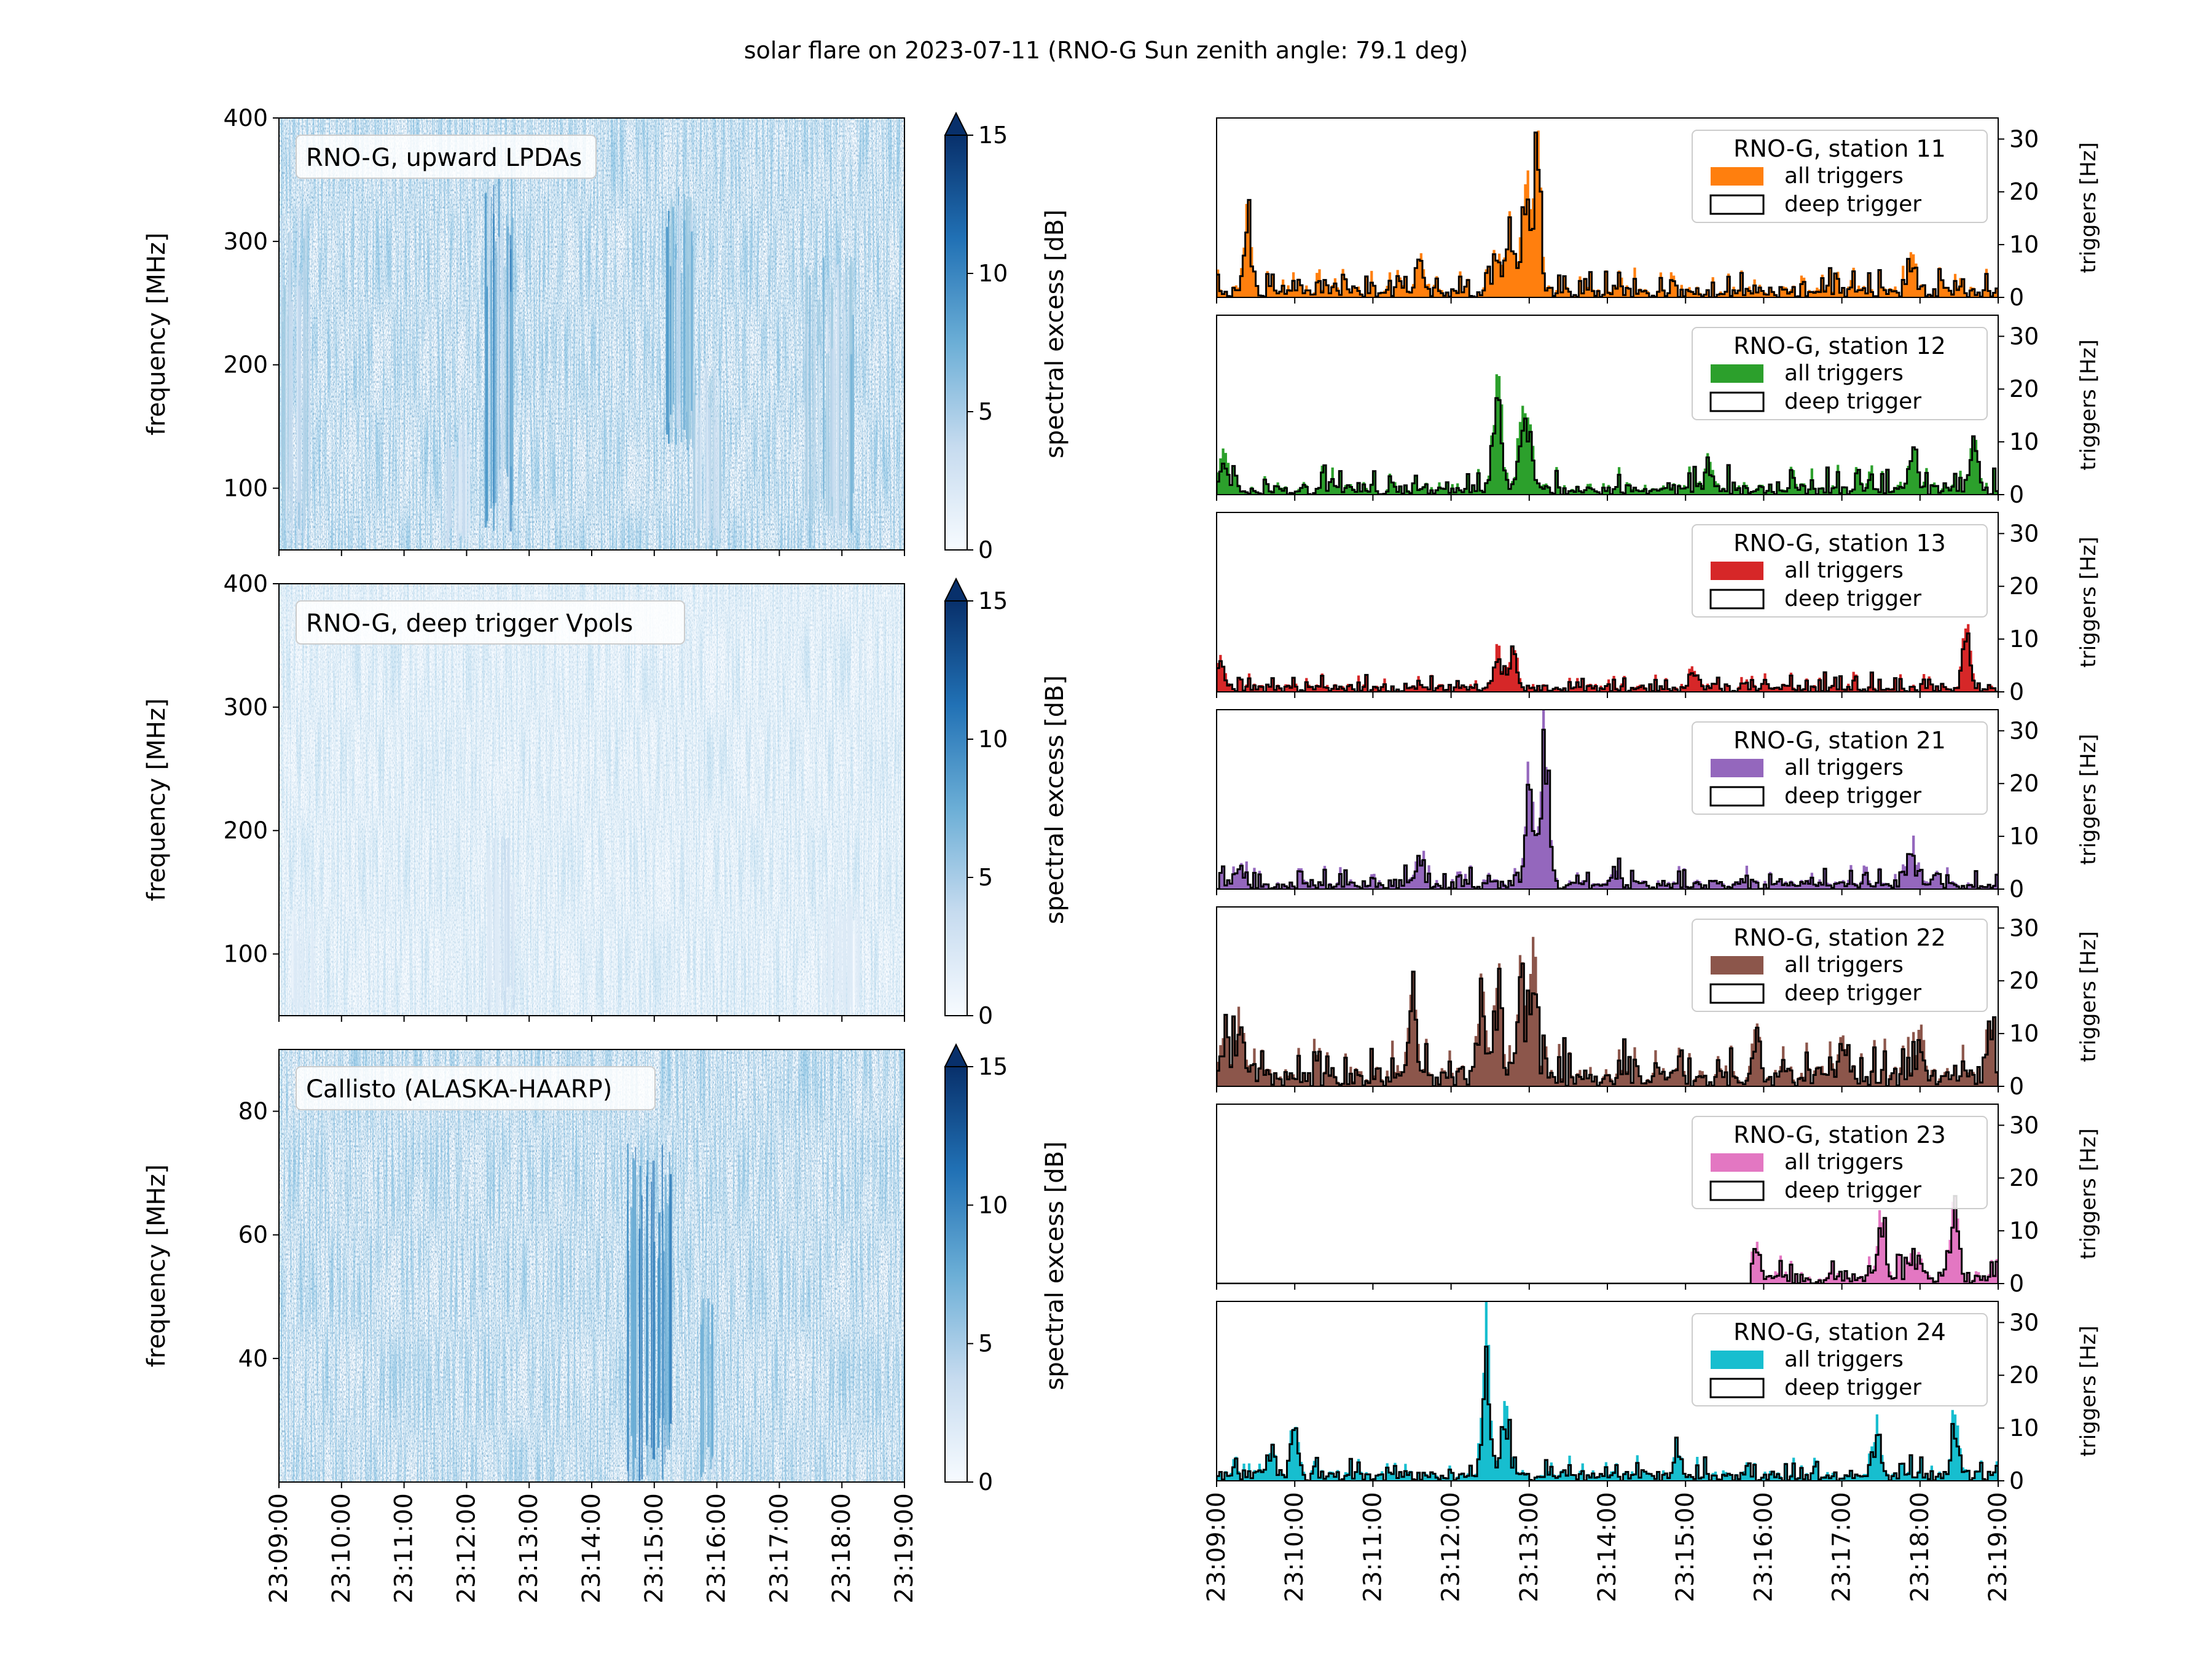  I want to click on panel-label: RNO-G, deep trigger Vpols, so click(469, 624).